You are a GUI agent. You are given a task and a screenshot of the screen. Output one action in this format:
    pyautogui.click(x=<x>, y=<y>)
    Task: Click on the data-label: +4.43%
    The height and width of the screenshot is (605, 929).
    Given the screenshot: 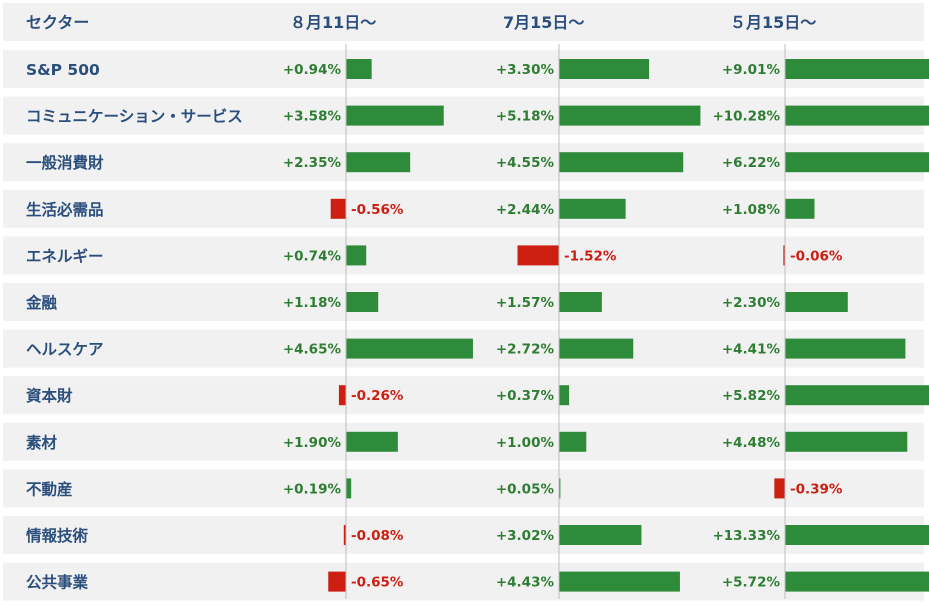 What is the action you would take?
    pyautogui.click(x=525, y=583)
    